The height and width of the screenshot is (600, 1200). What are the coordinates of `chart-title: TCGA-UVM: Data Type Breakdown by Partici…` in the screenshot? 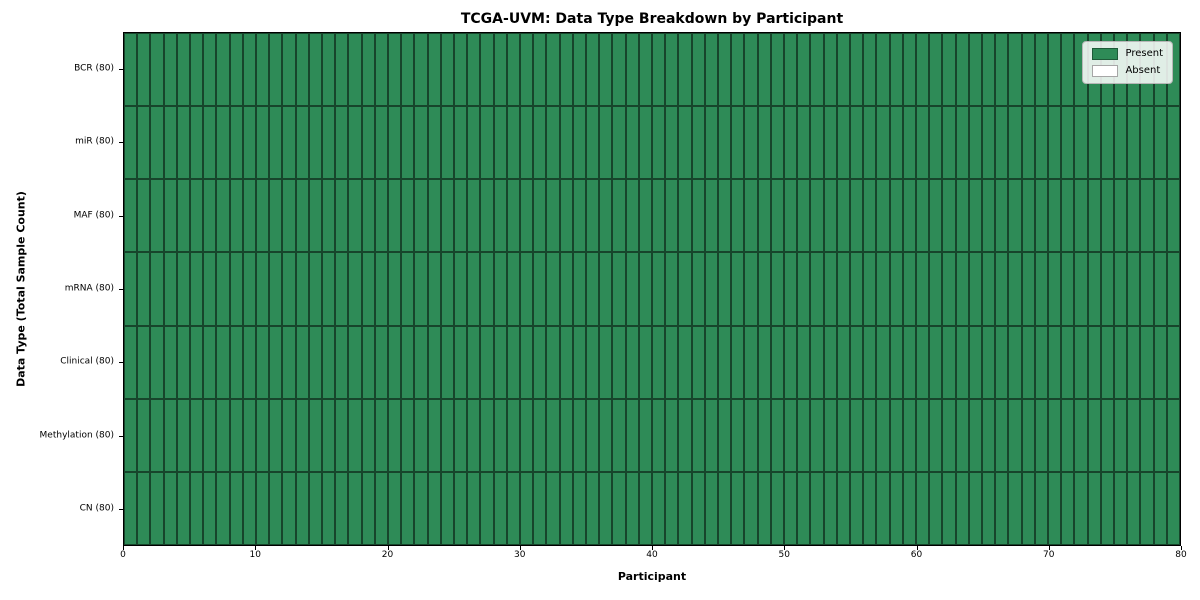 It's located at (652, 19).